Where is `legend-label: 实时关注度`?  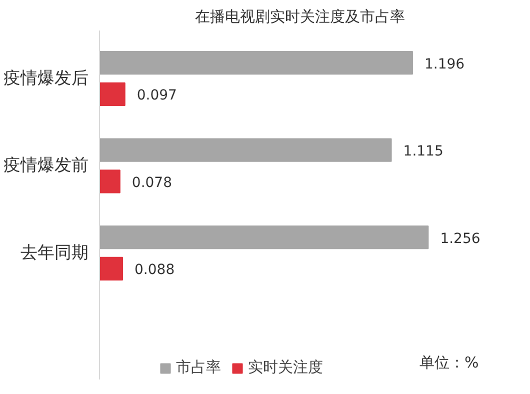
legend-label: 实时关注度 is located at coordinates (285, 367).